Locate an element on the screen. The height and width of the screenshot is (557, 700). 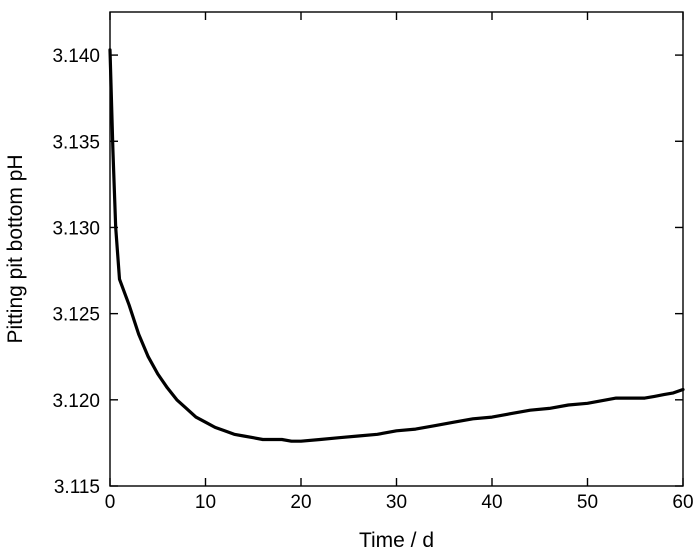
y-tick-label: 3.120 is located at coordinates (76, 401).